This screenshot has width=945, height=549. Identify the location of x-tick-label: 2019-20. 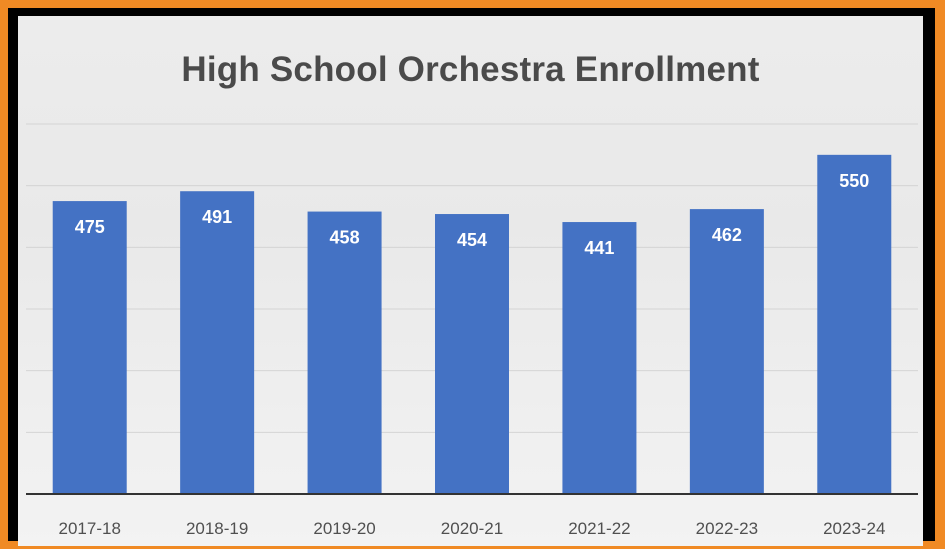
(344, 528).